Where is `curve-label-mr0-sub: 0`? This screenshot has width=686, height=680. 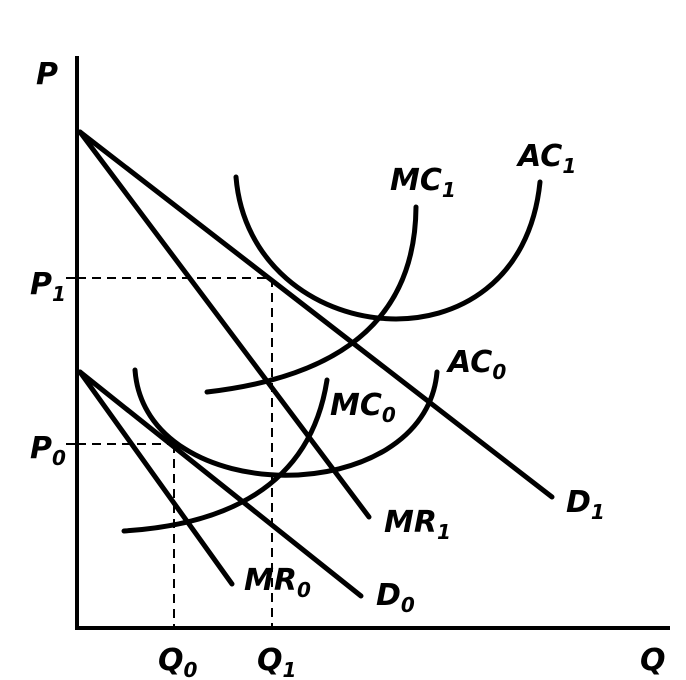
curve-label-mr0-sub: 0 is located at coordinates (304, 590).